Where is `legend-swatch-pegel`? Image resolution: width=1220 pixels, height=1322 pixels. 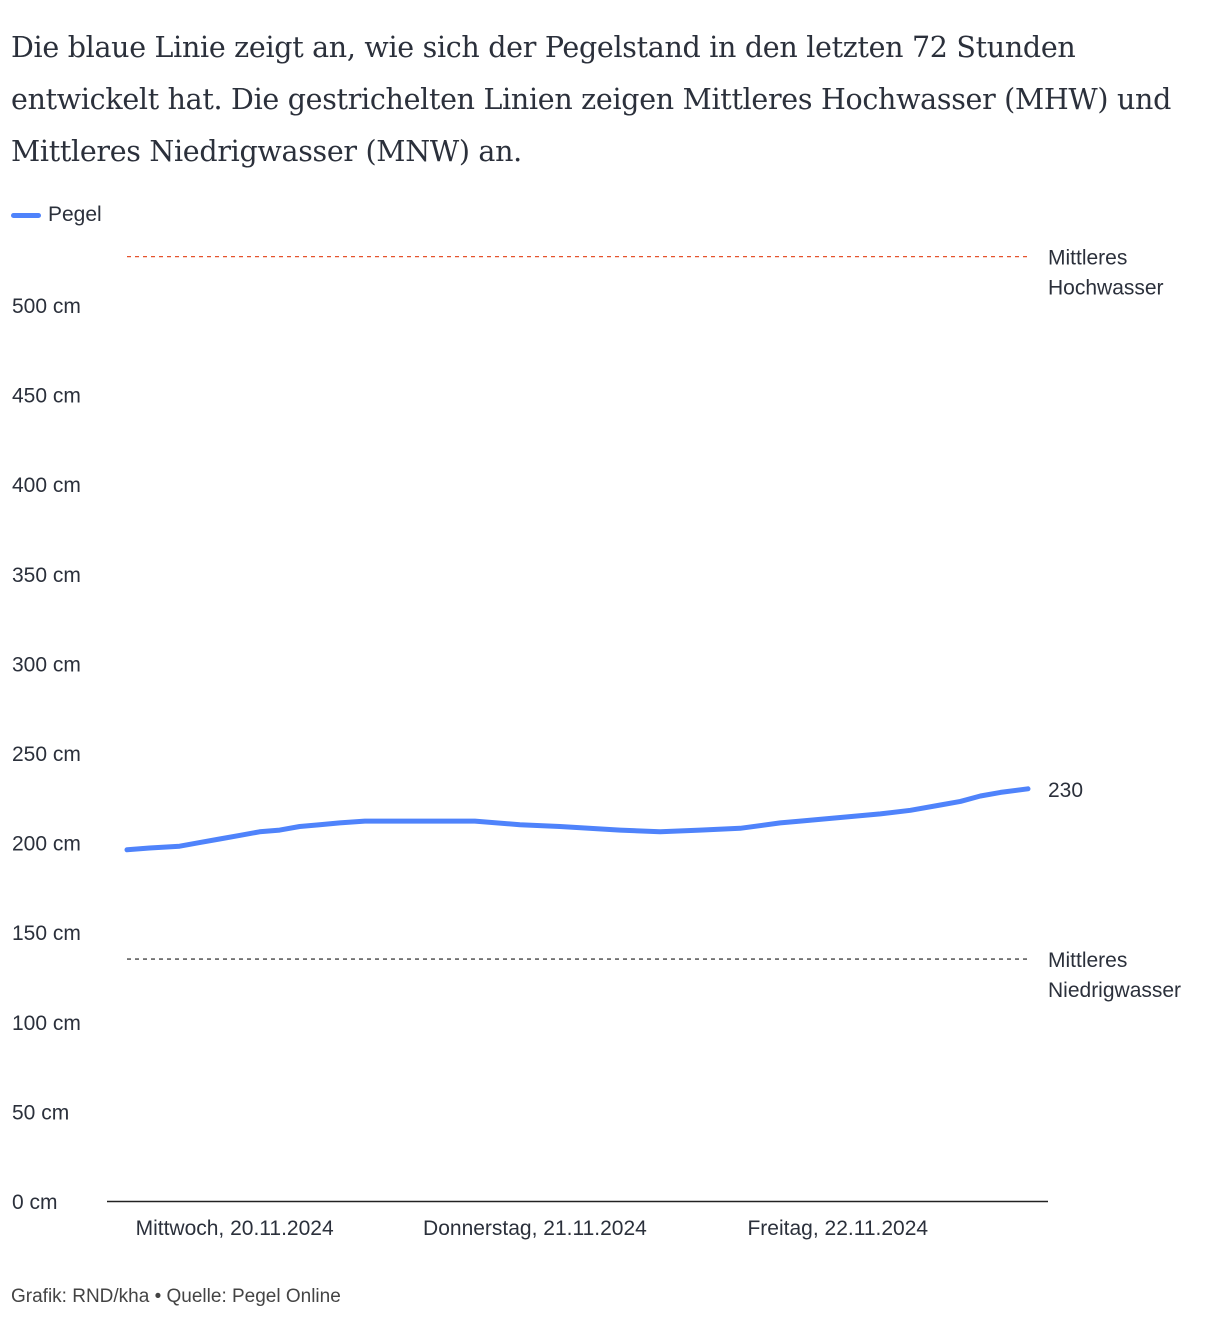 legend-swatch-pegel is located at coordinates (26, 215).